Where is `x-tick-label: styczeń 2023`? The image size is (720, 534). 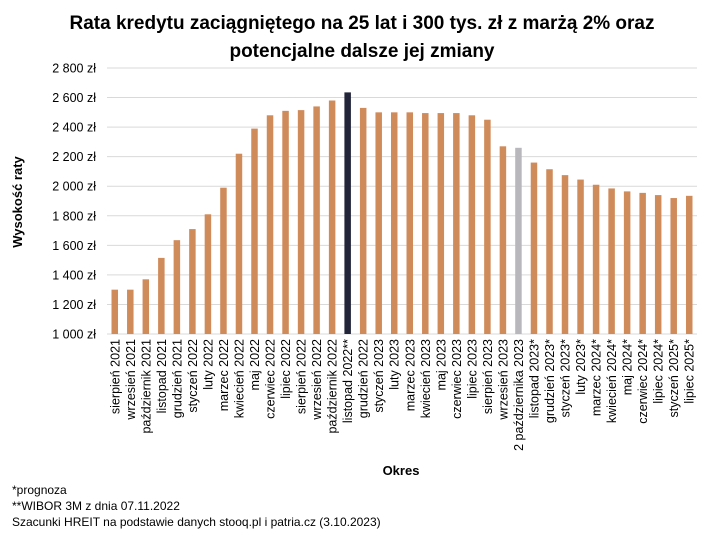 x-tick-label: styczeń 2023 is located at coordinates (379, 376).